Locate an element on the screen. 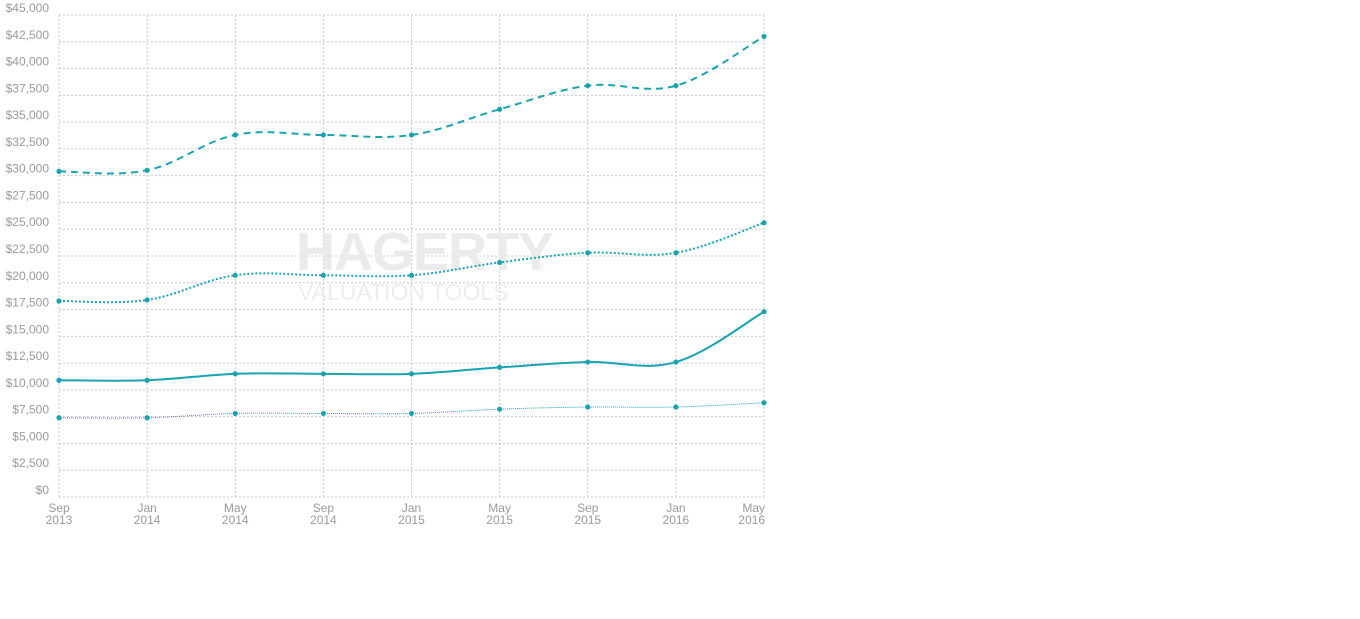 This screenshot has height=619, width=1360. watermark-registered-mark: ® is located at coordinates (540, 268).